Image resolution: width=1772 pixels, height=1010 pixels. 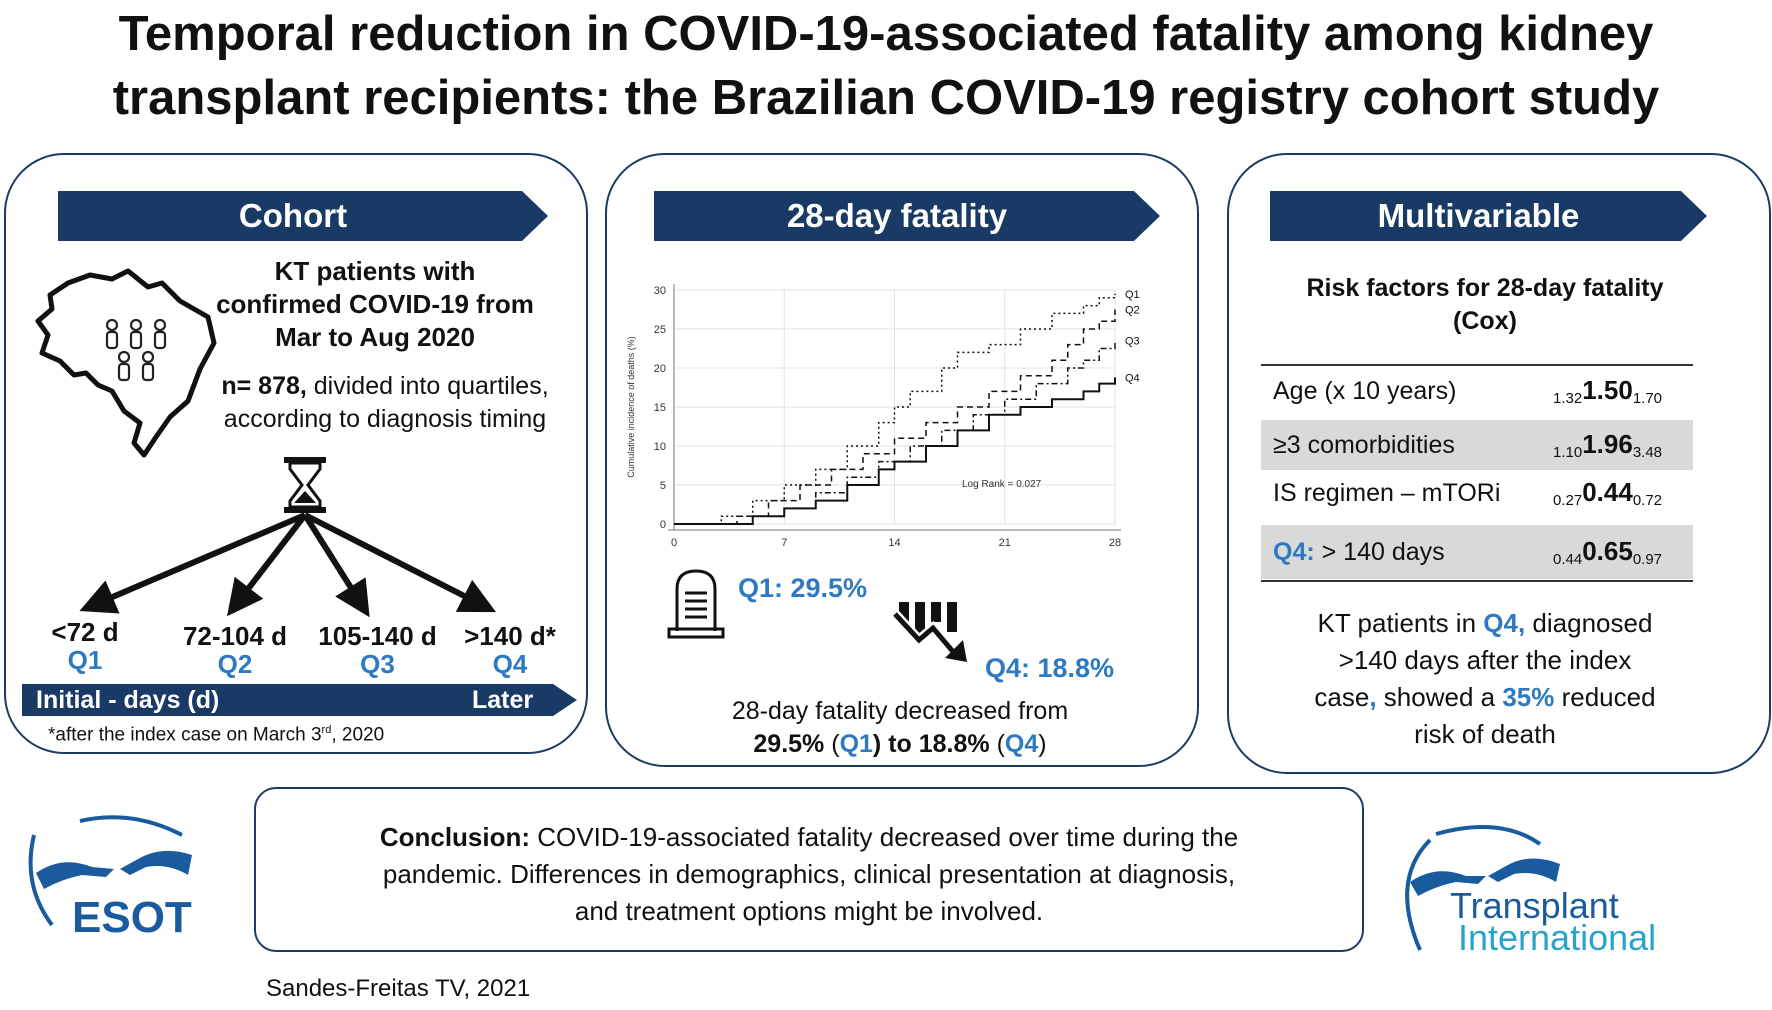 I want to click on note-part-b: diagnosed, so click(x=1589, y=623).